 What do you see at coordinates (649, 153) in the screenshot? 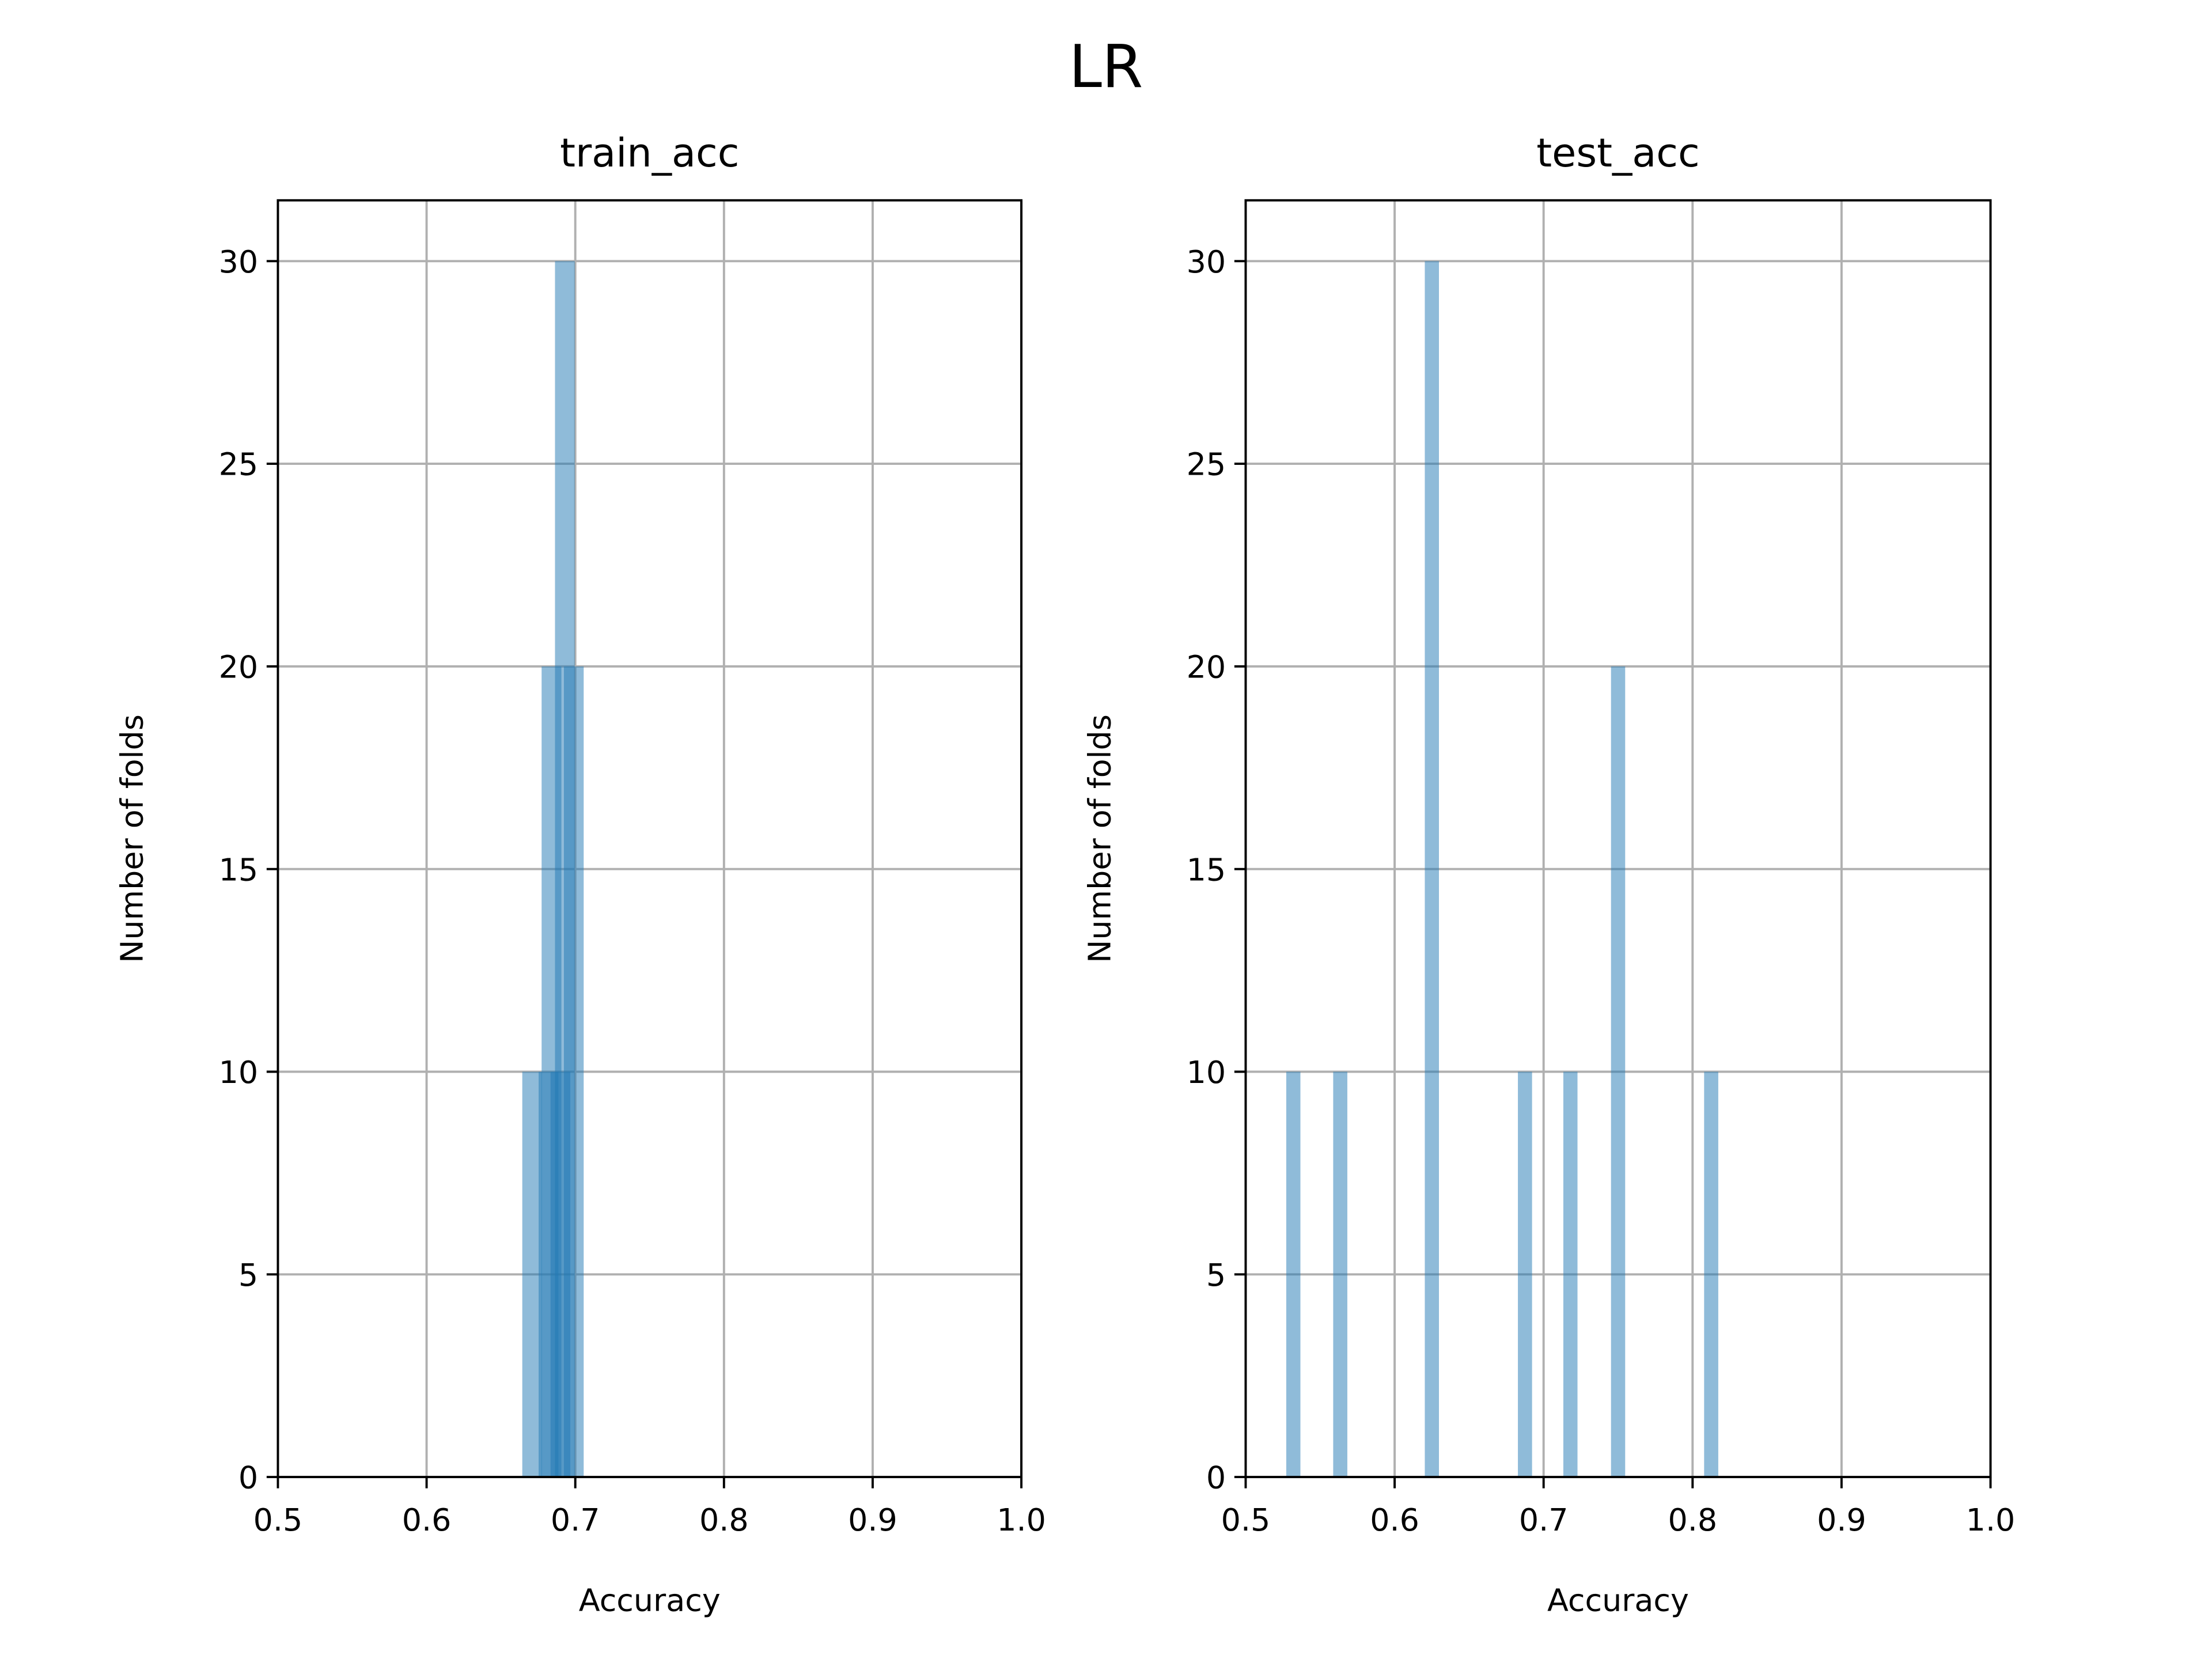
I see `subplot-title: train_acc` at bounding box center [649, 153].